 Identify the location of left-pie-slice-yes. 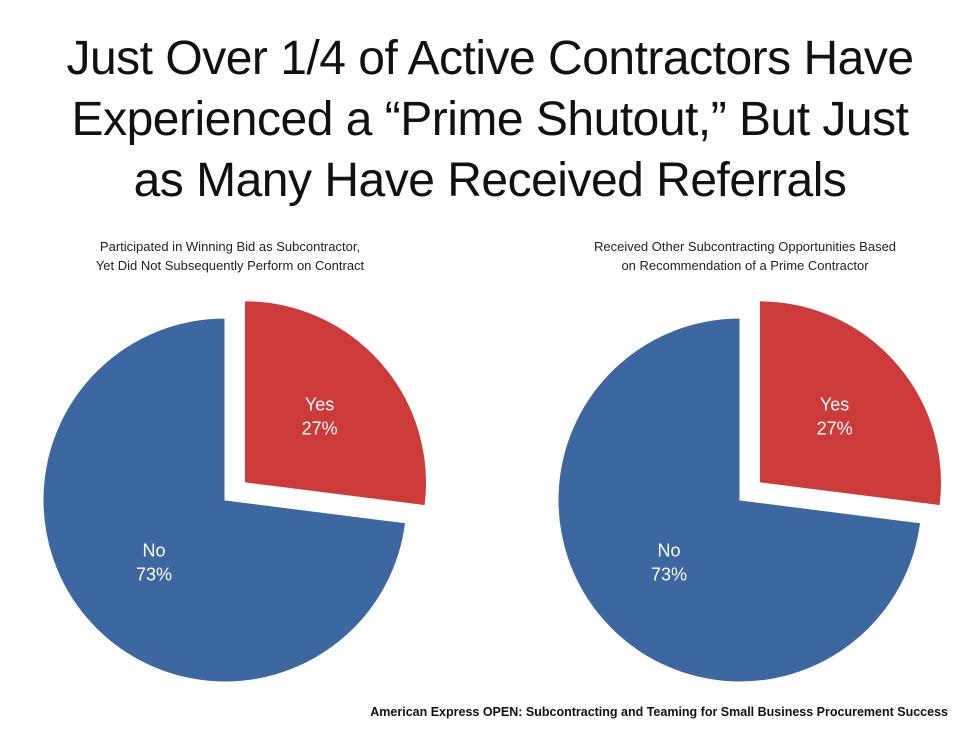
(336, 403).